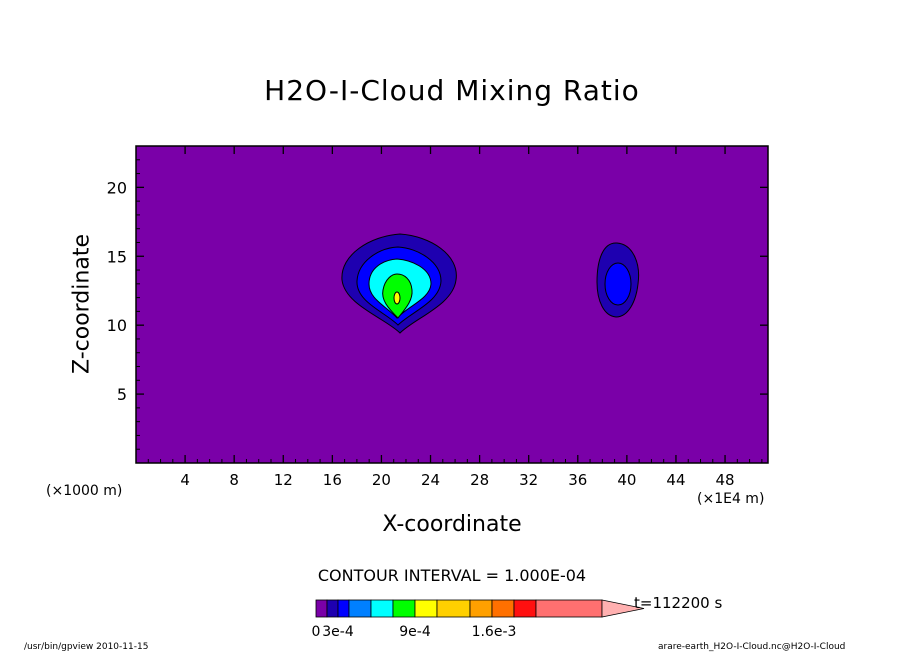  I want to click on x-unit-note: (×1000 m), so click(84, 491).